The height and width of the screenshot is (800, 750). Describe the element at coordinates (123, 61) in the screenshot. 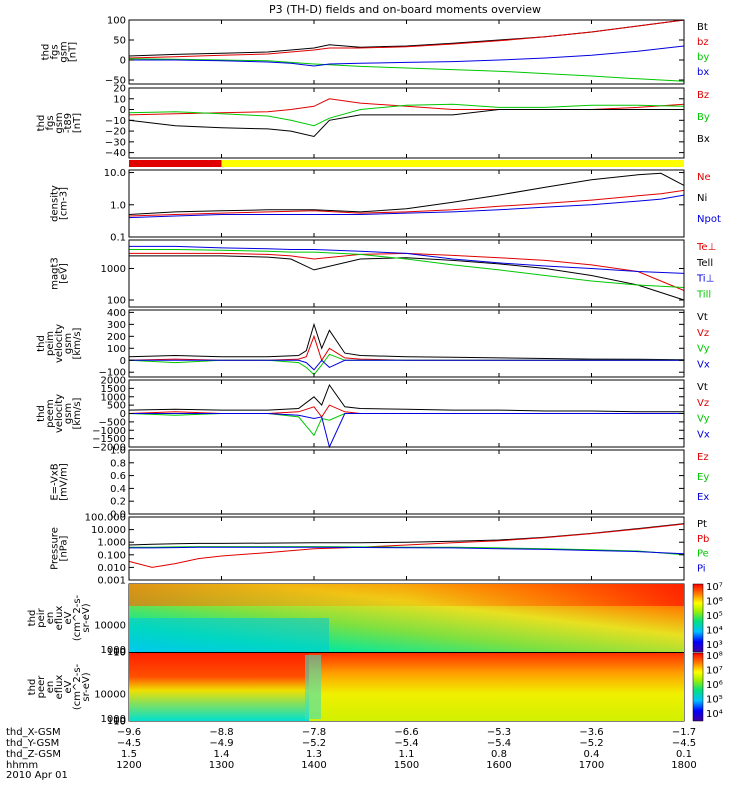

I see `ytick-fgs_gsm-2: 0` at that location.